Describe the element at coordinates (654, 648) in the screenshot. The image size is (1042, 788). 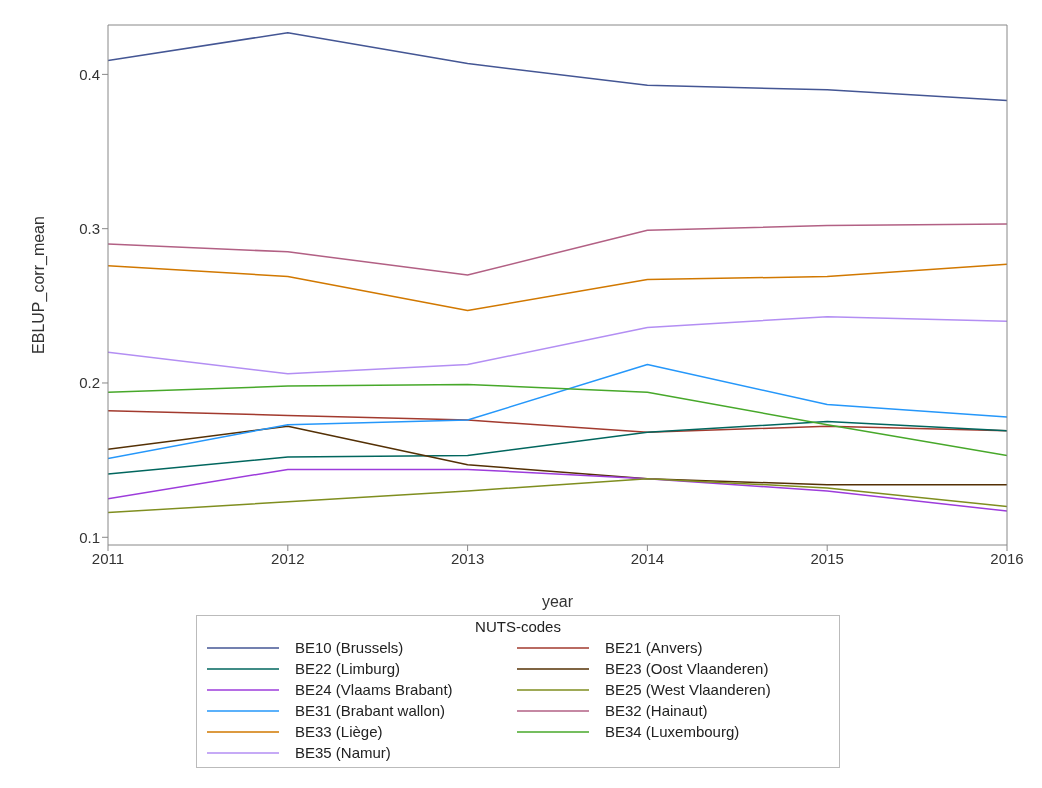
I see `legend-label: BE21 (Anvers)` at that location.